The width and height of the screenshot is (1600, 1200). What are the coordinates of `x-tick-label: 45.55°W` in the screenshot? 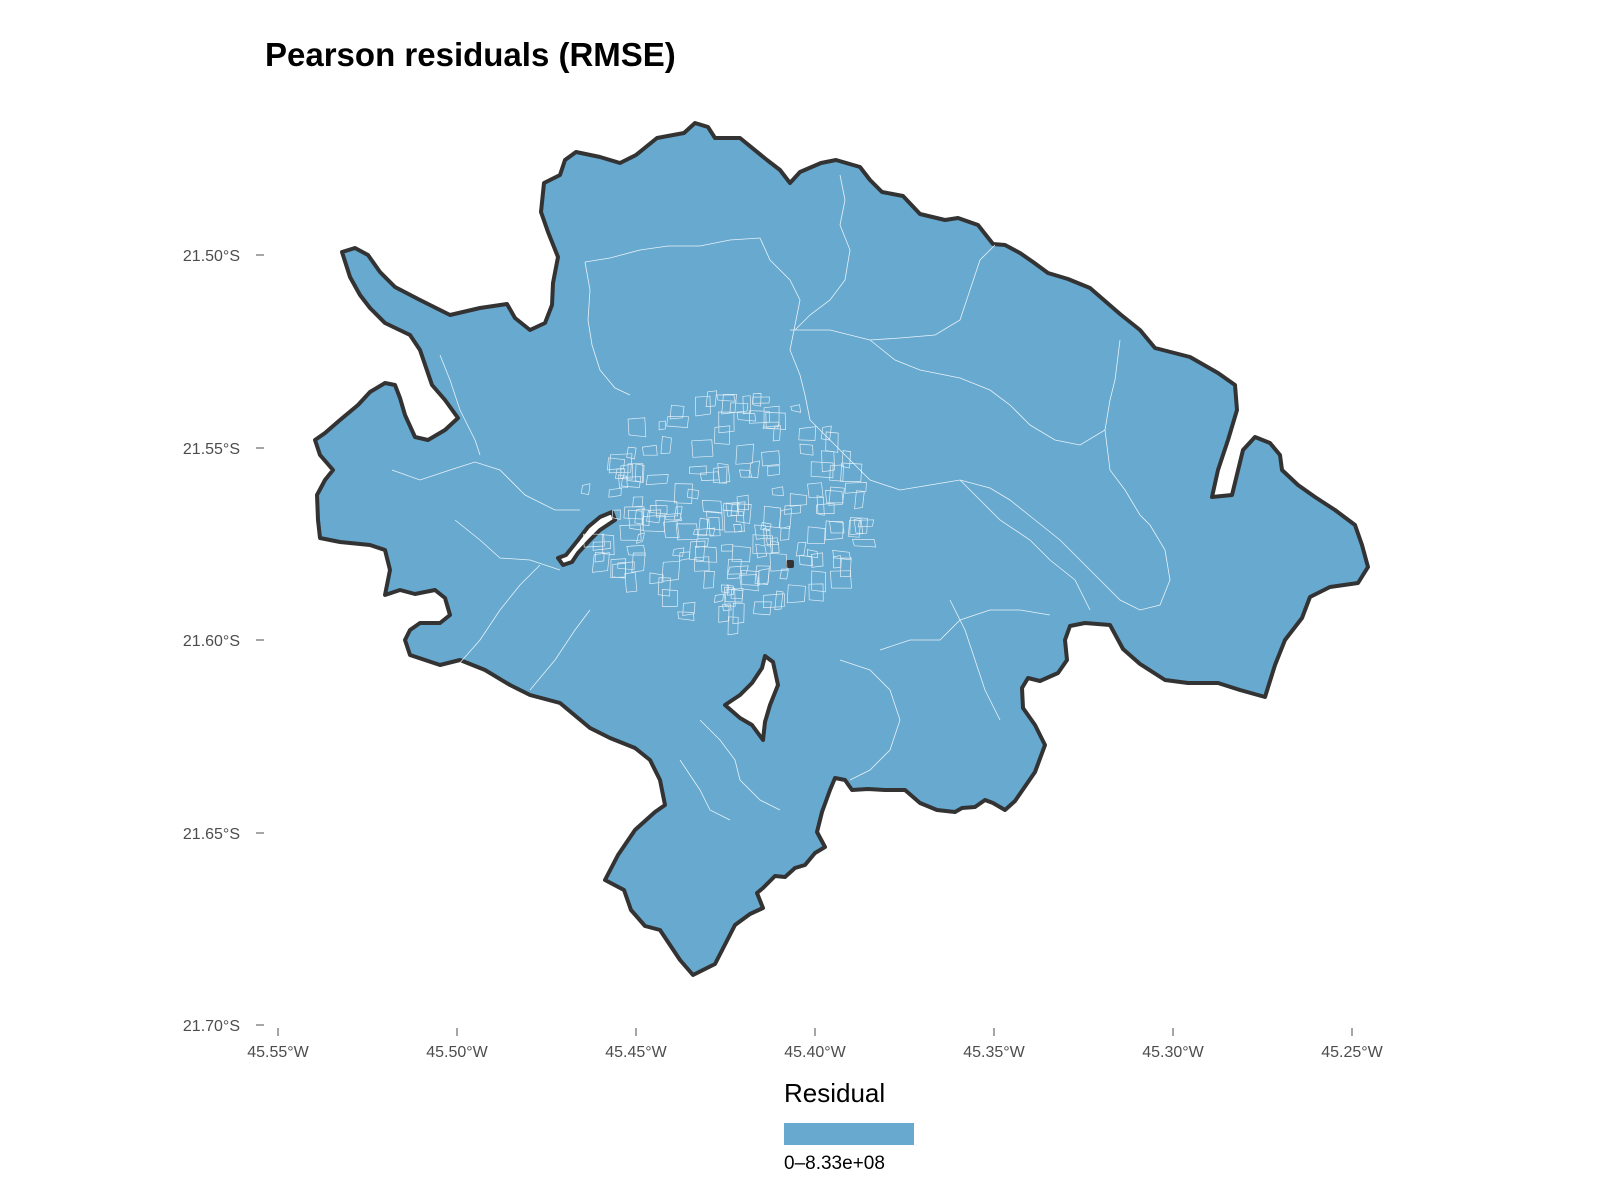 It's located at (278, 1052).